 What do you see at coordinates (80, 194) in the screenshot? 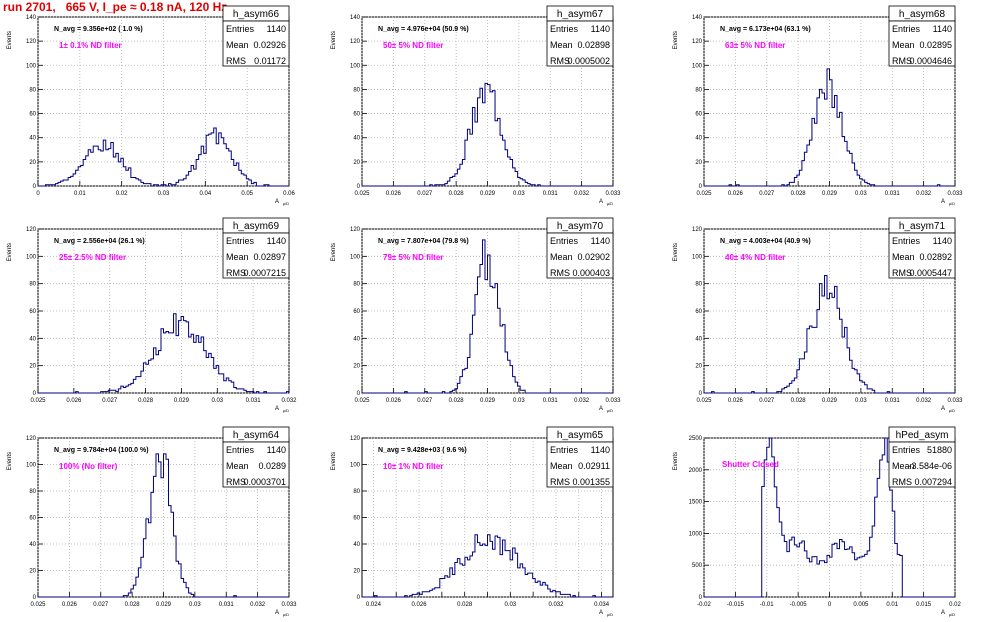
I see `x-tick-label: 0.01` at bounding box center [80, 194].